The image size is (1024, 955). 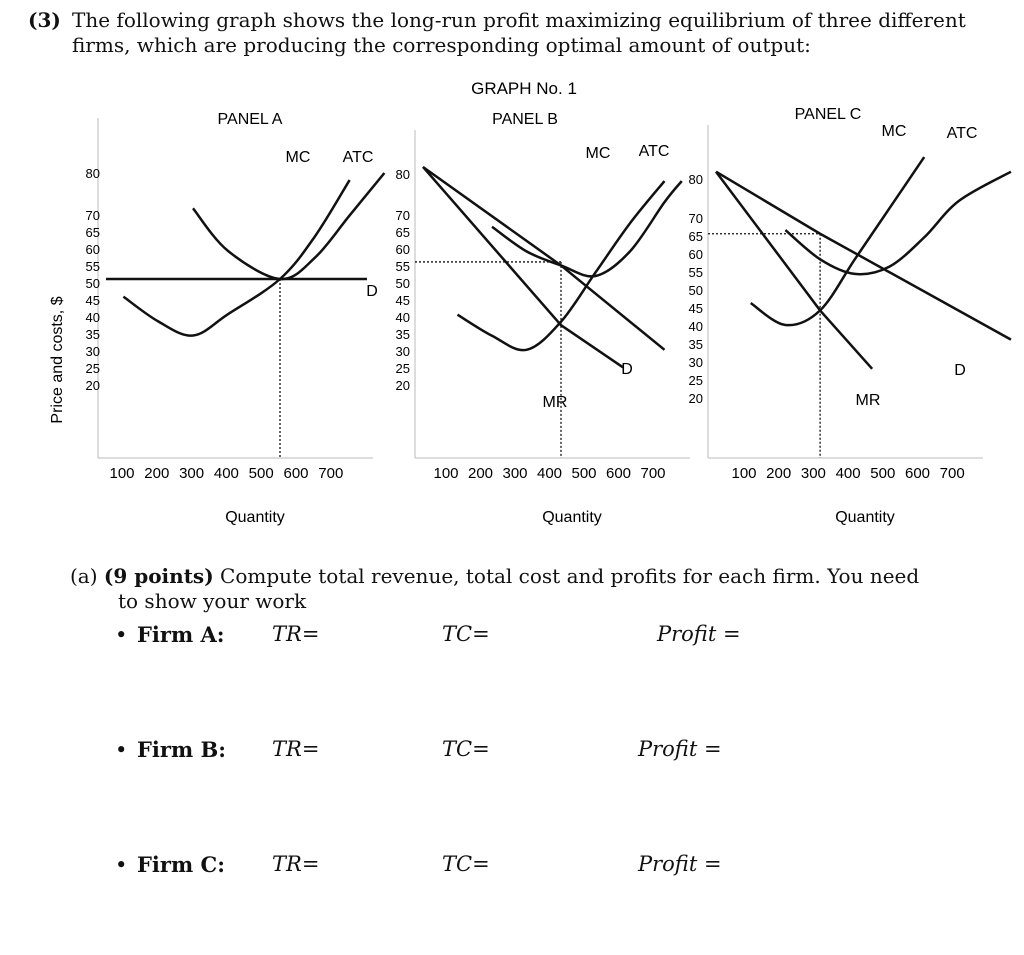 What do you see at coordinates (84, 576) in the screenshot?
I see `part-a-label: (a)` at bounding box center [84, 576].